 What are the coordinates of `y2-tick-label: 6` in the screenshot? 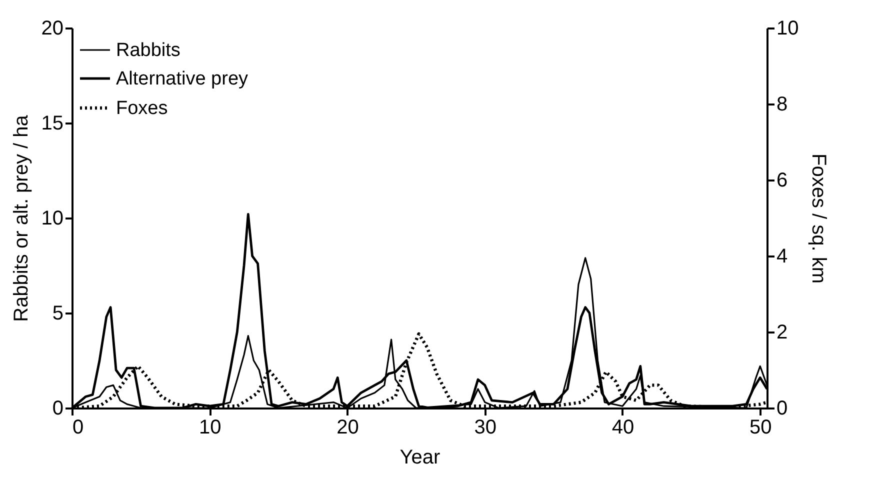 It's located at (782, 181).